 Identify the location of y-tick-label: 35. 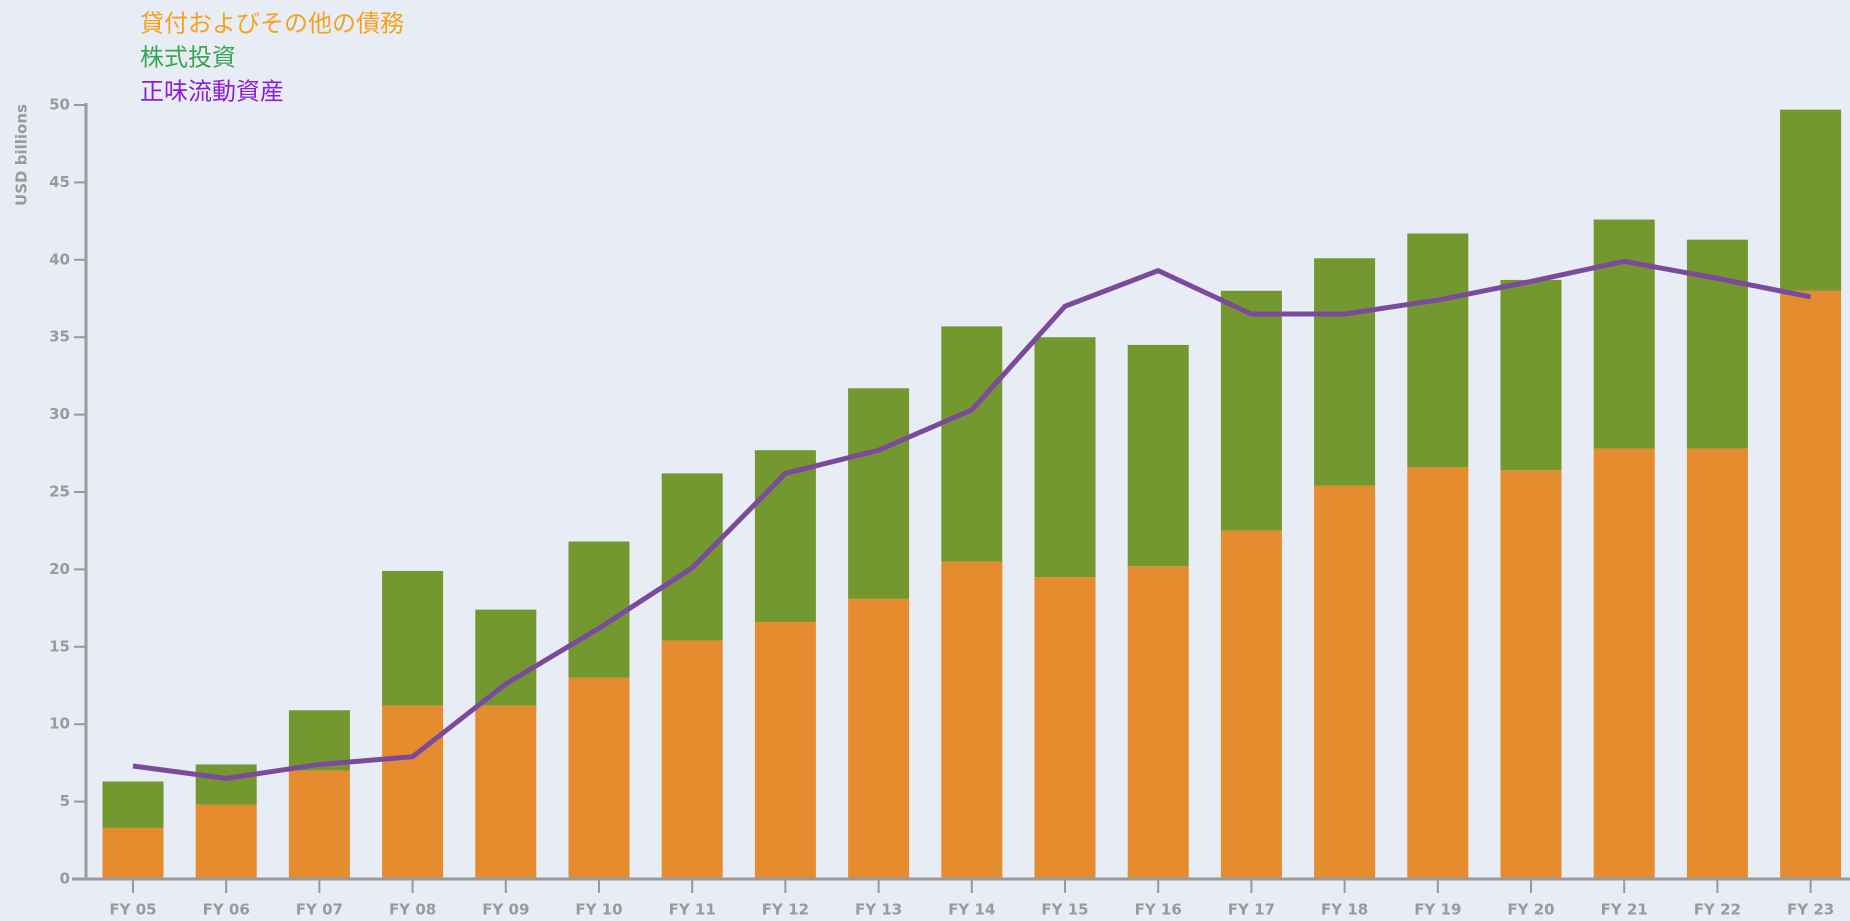
(59, 337).